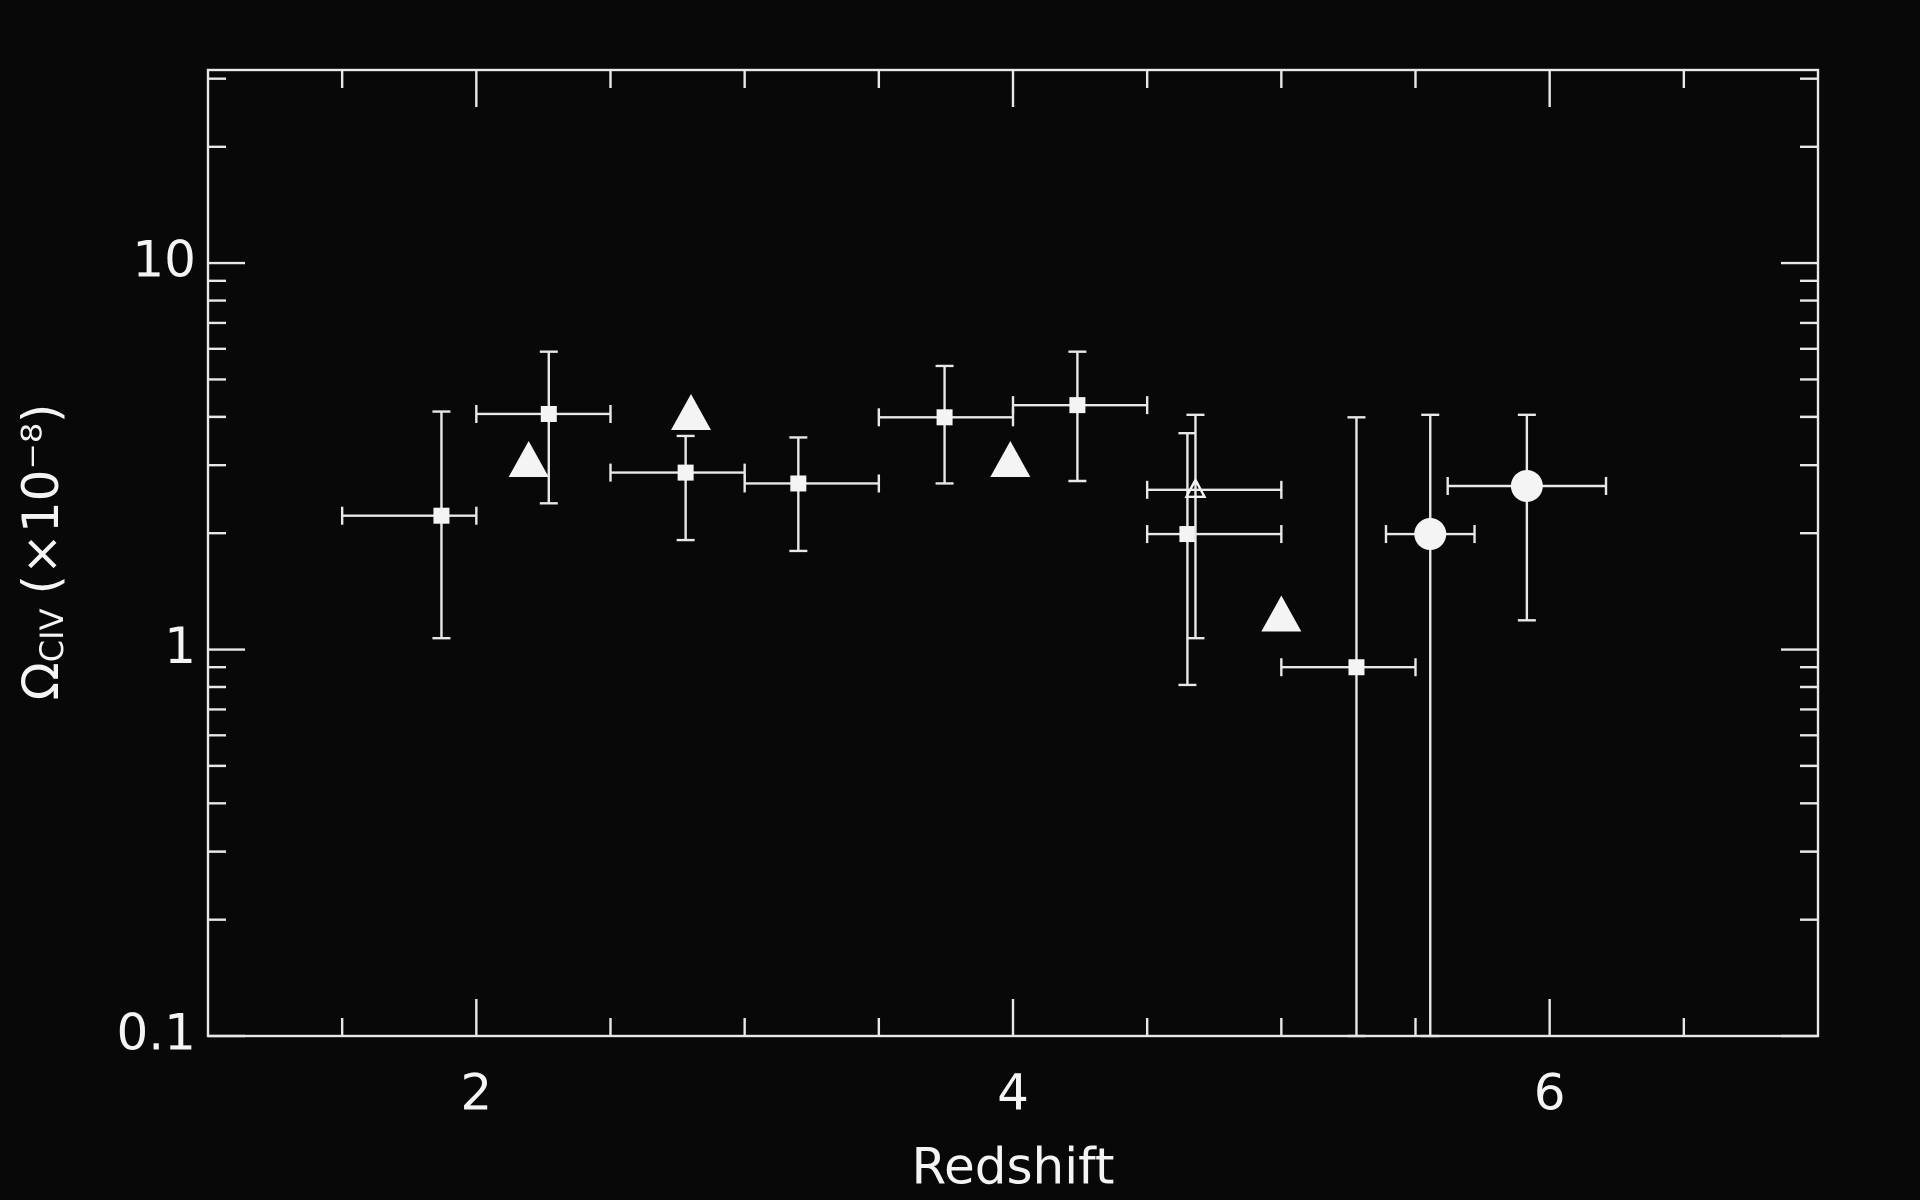 The height and width of the screenshot is (1200, 1920). What do you see at coordinates (156, 1033) in the screenshot?
I see `y-tick-label: 0.1` at bounding box center [156, 1033].